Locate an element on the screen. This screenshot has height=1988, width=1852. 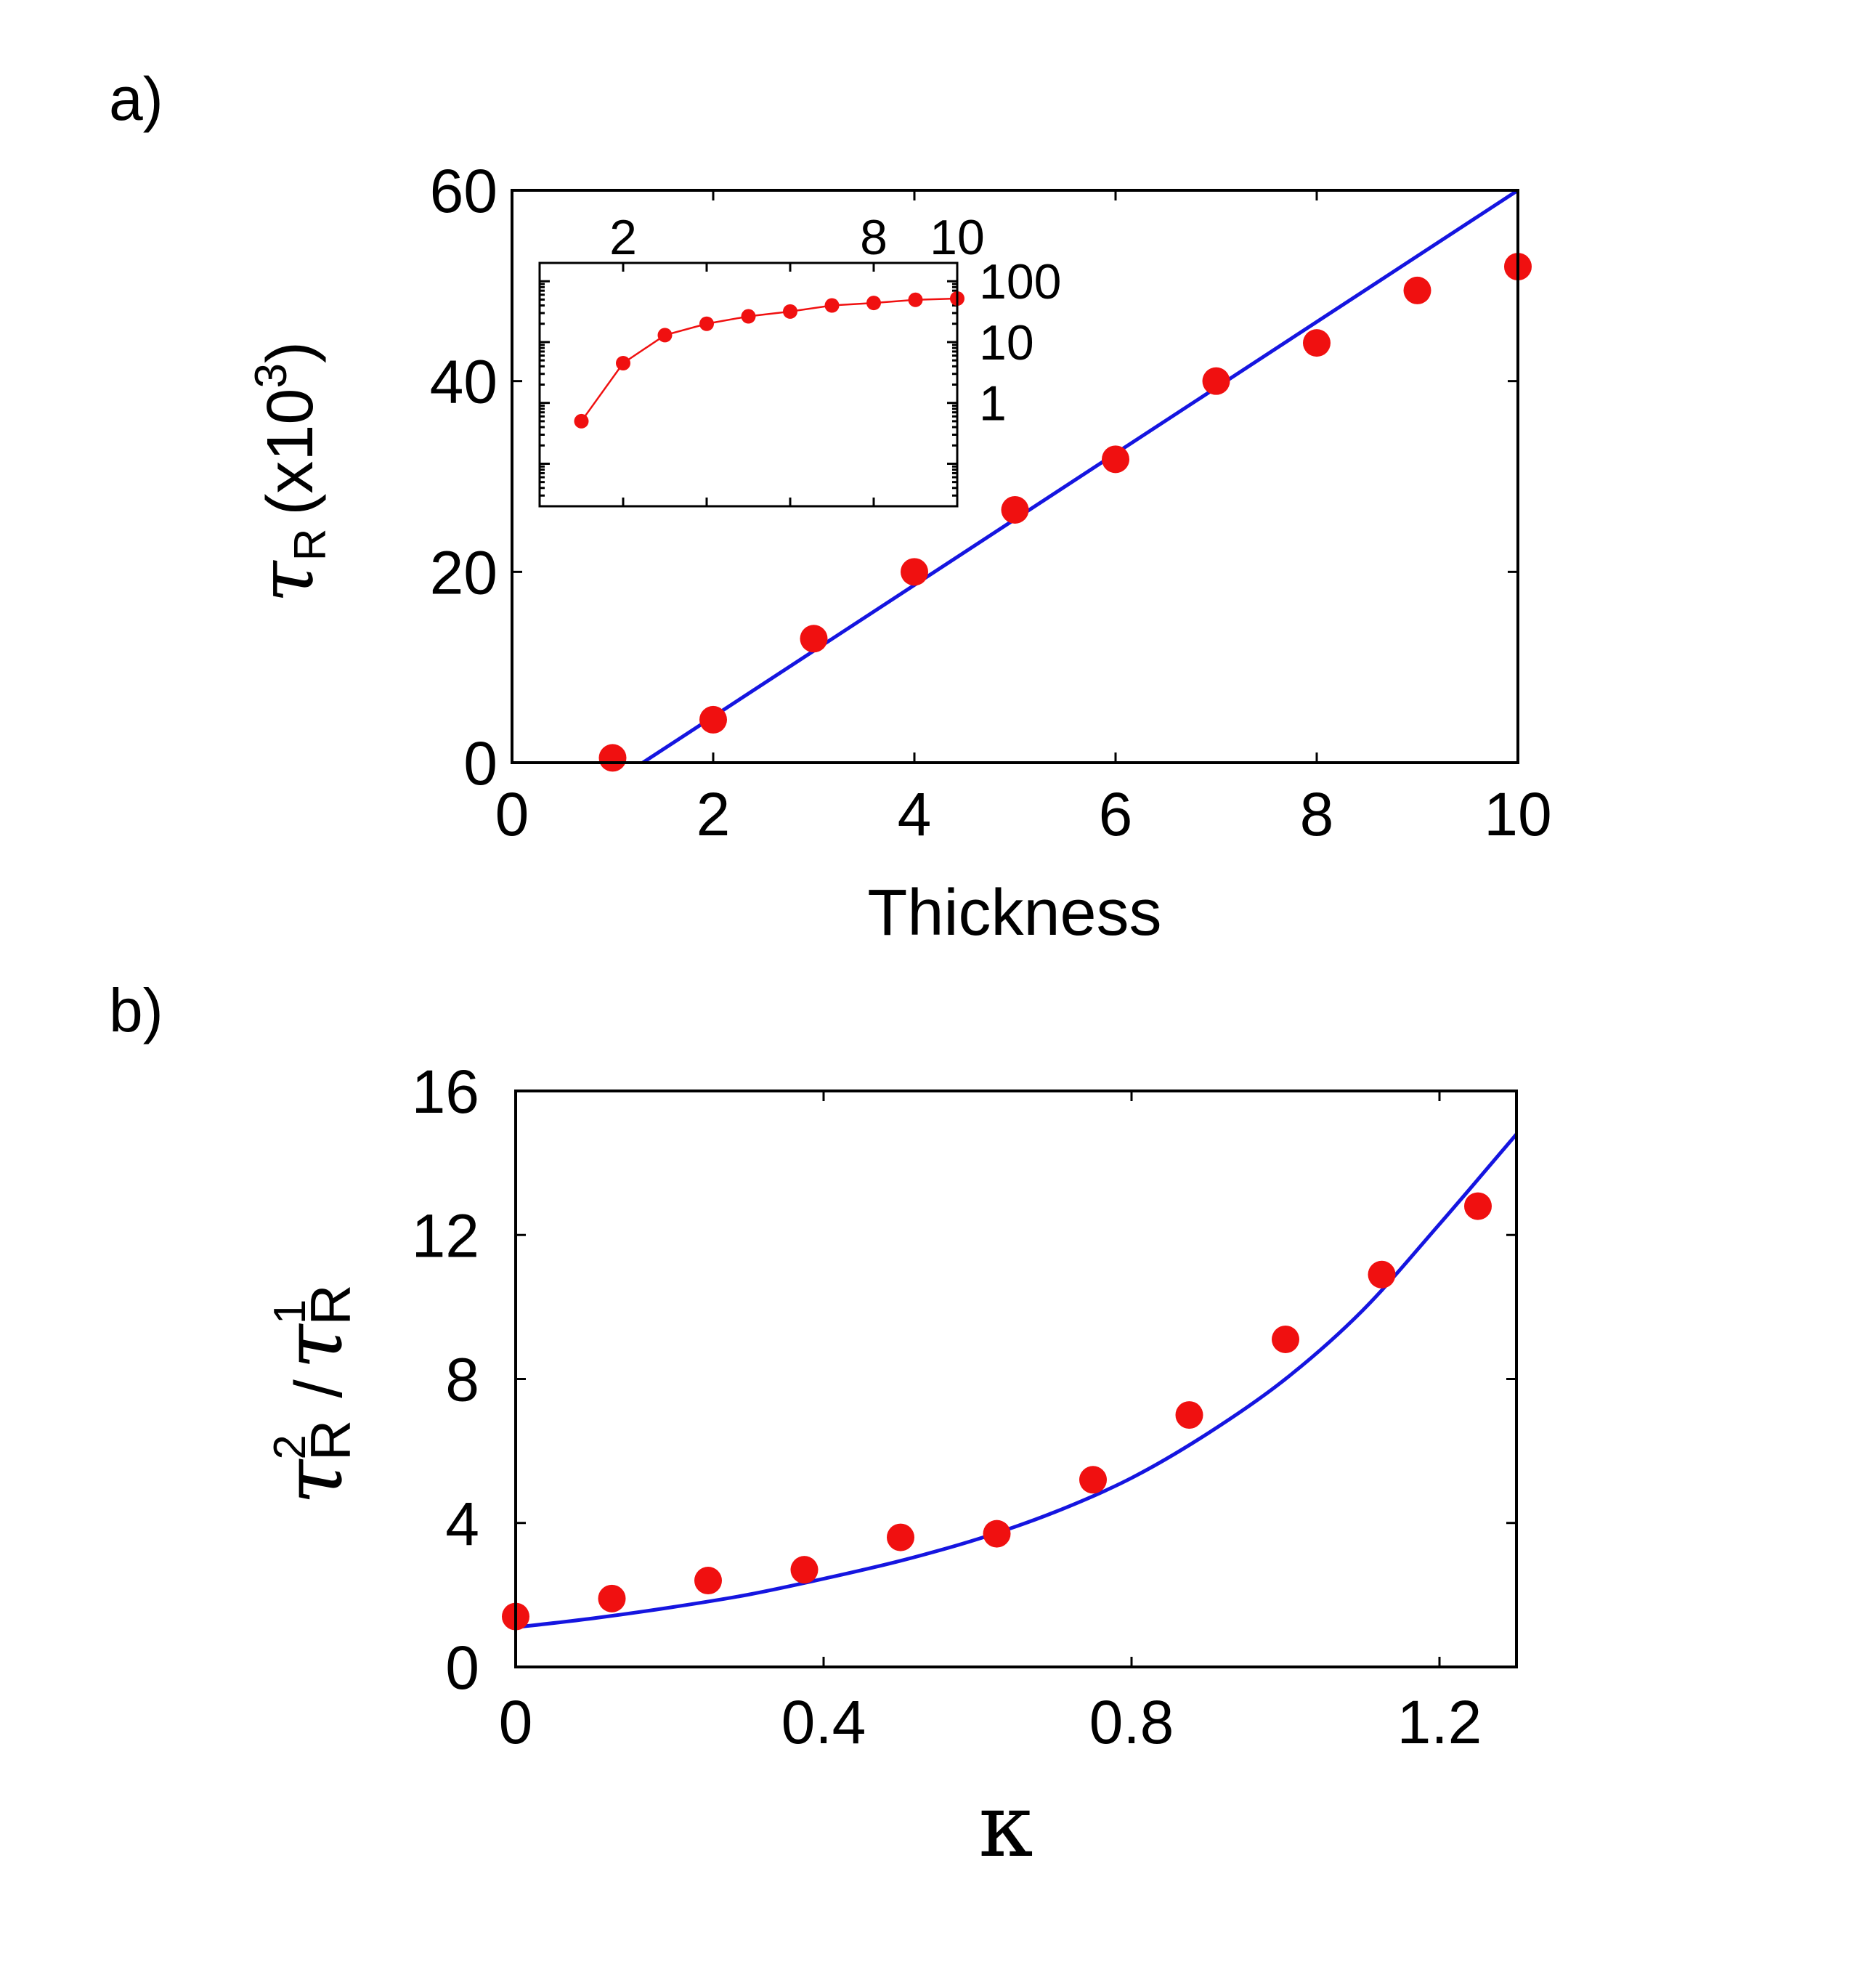
panel-a-y-unit-open: (x10 is located at coordinates (291, 452).